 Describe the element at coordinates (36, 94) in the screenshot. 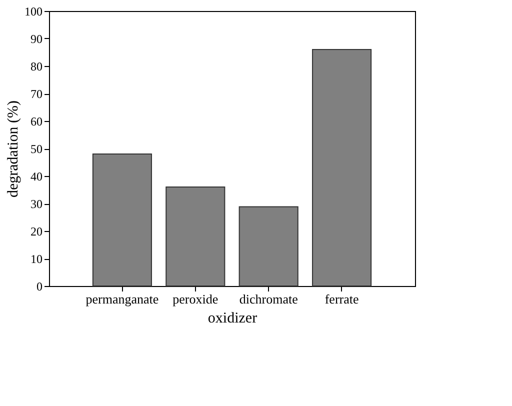

I see `y-tick-label: 70` at that location.